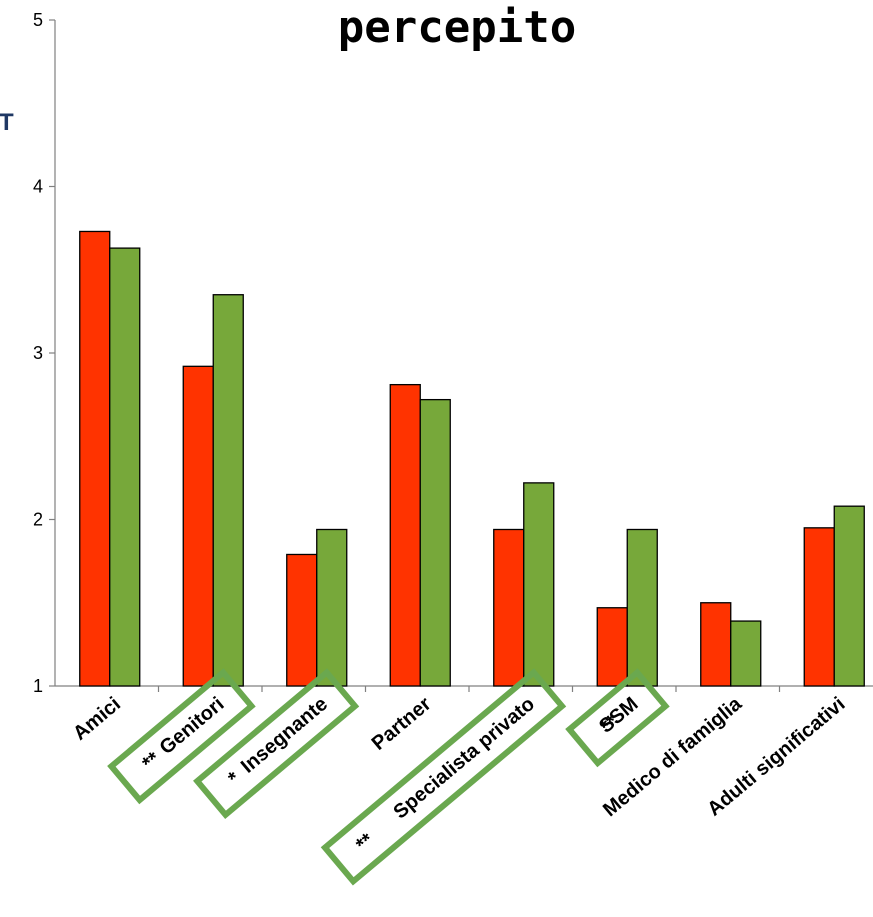  Describe the element at coordinates (38, 520) in the screenshot. I see `y-tick-label: 2` at that location.